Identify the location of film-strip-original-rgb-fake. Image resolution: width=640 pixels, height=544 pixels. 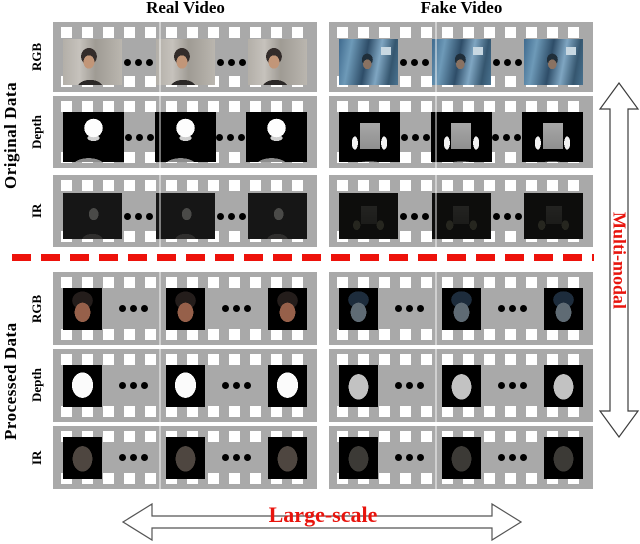
(461, 57).